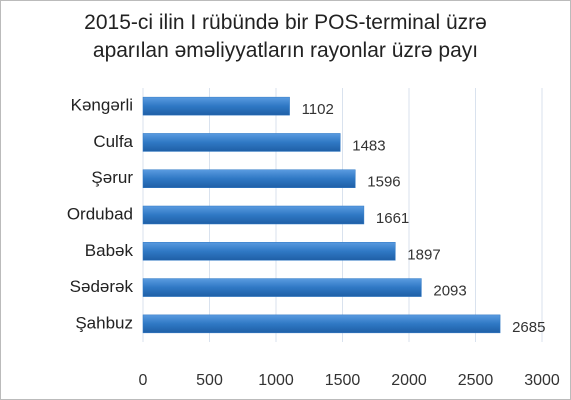 The height and width of the screenshot is (400, 571). I want to click on y-tick-label: Culfa, so click(113, 141).